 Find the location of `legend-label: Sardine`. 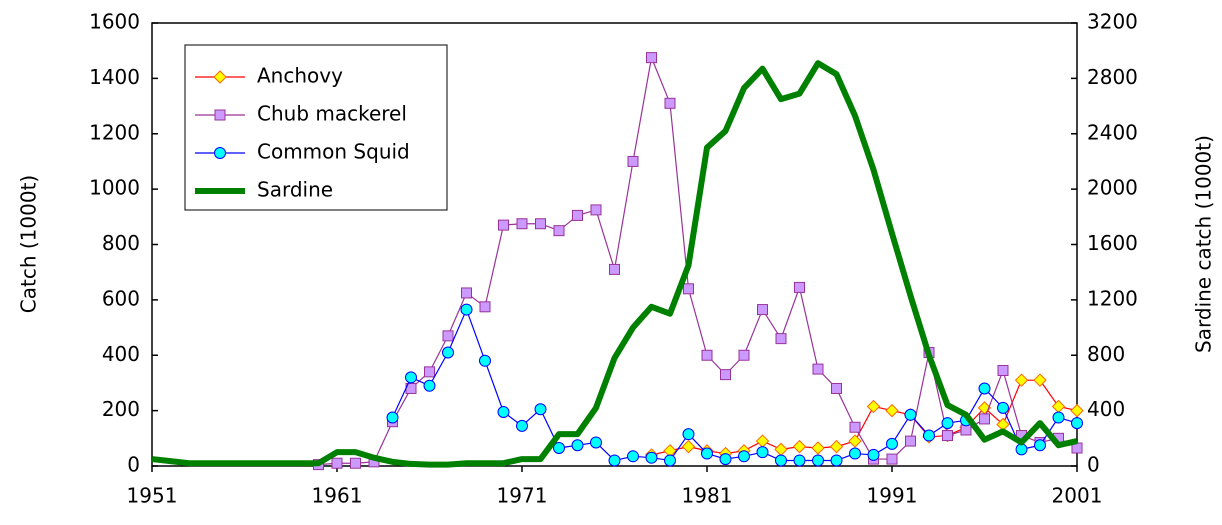

legend-label: Sardine is located at coordinates (295, 190).